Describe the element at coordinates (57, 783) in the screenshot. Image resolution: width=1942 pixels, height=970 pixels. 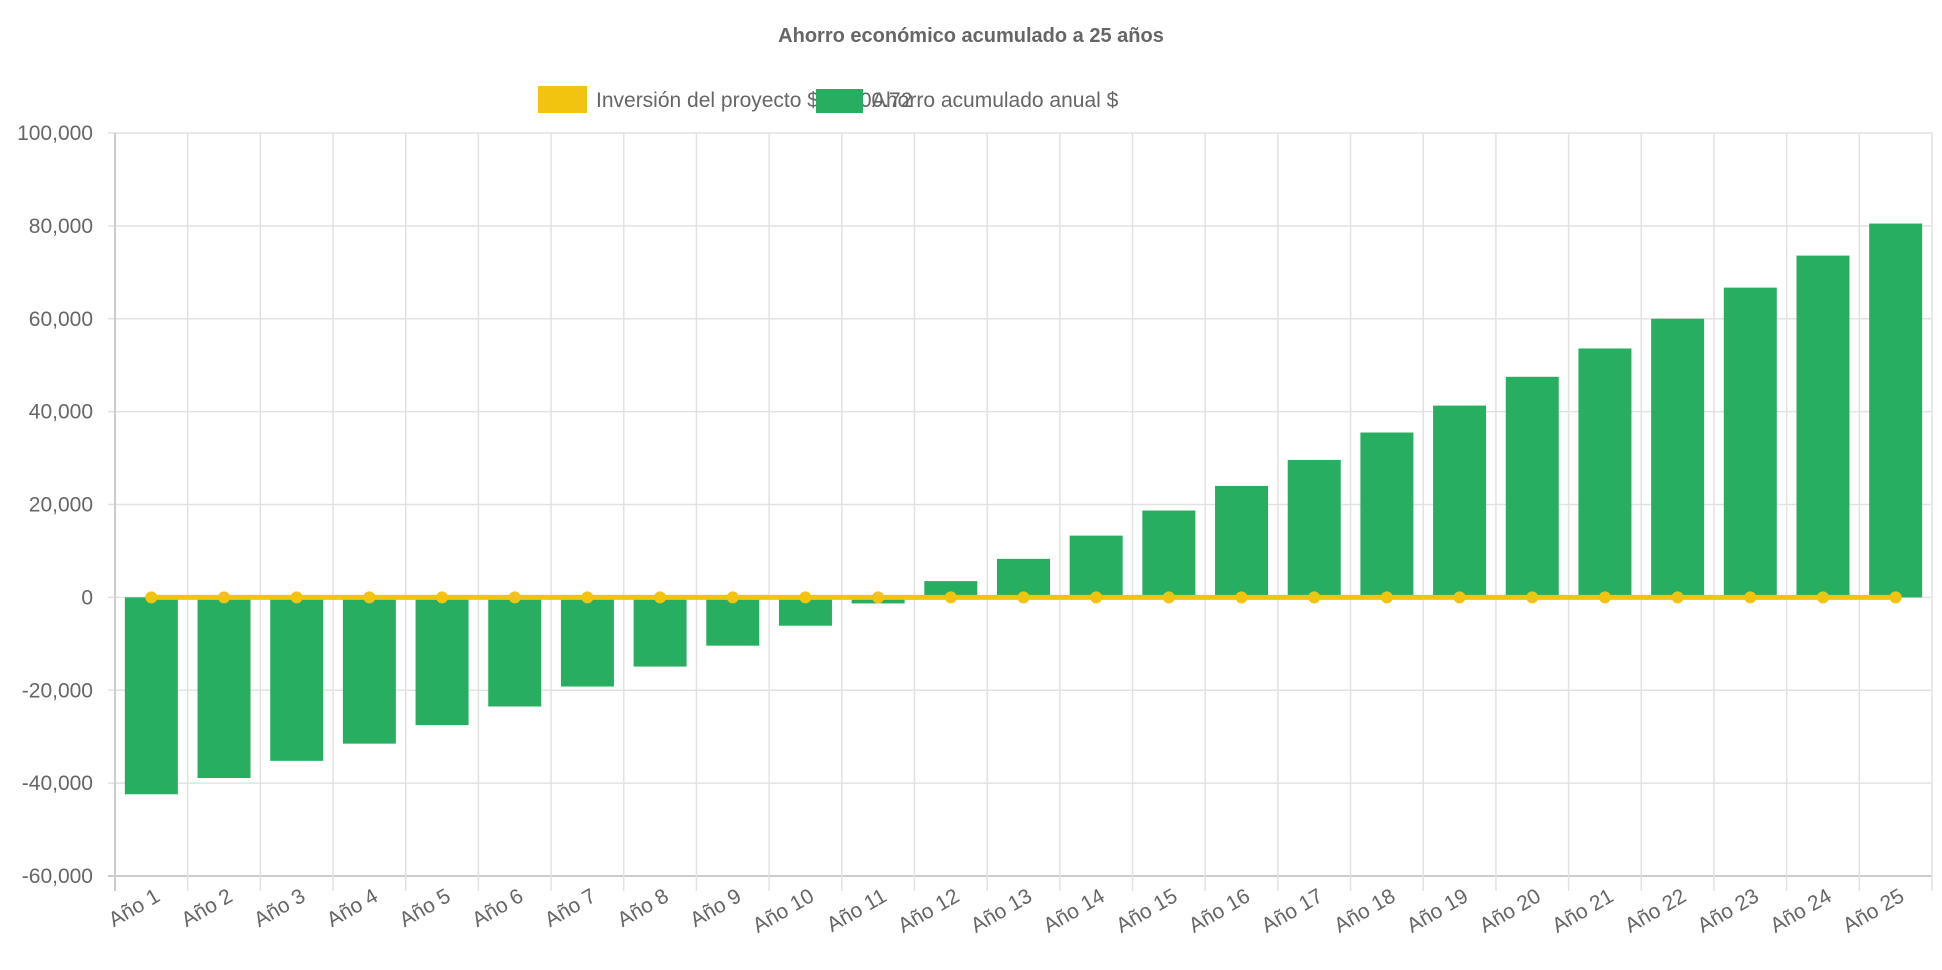
I see `y-tick-label: -40,000` at that location.